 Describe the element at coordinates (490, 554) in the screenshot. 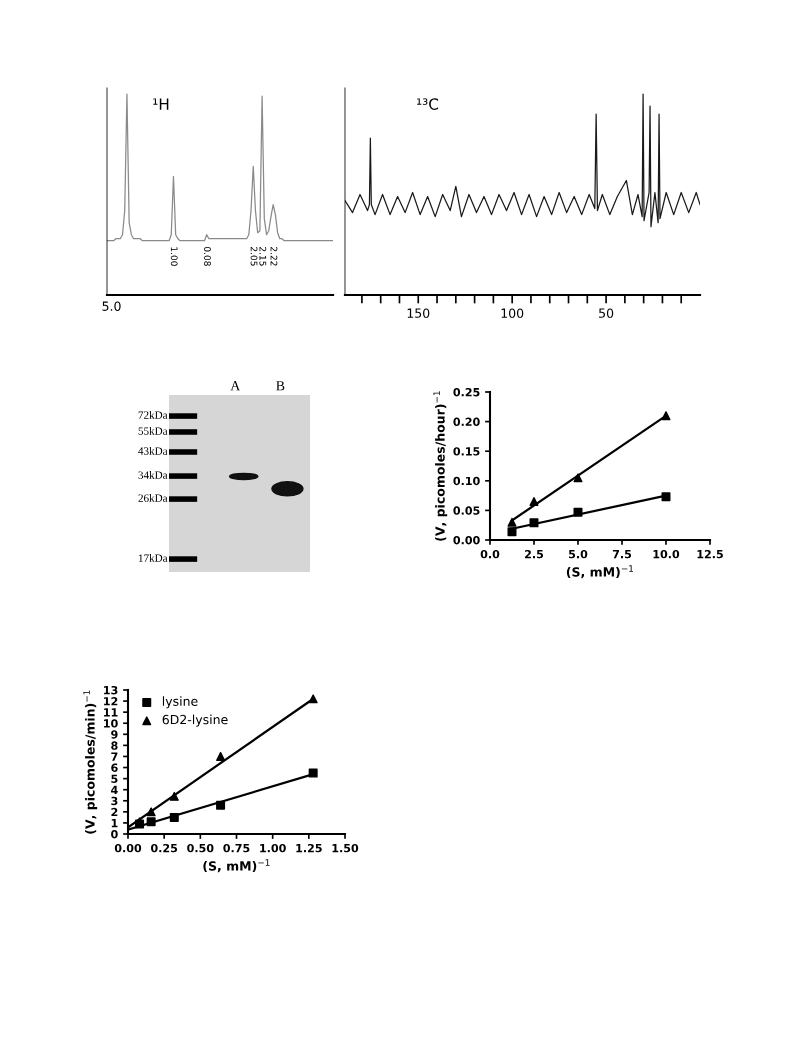

I see `x-tick-label: 0.0` at that location.